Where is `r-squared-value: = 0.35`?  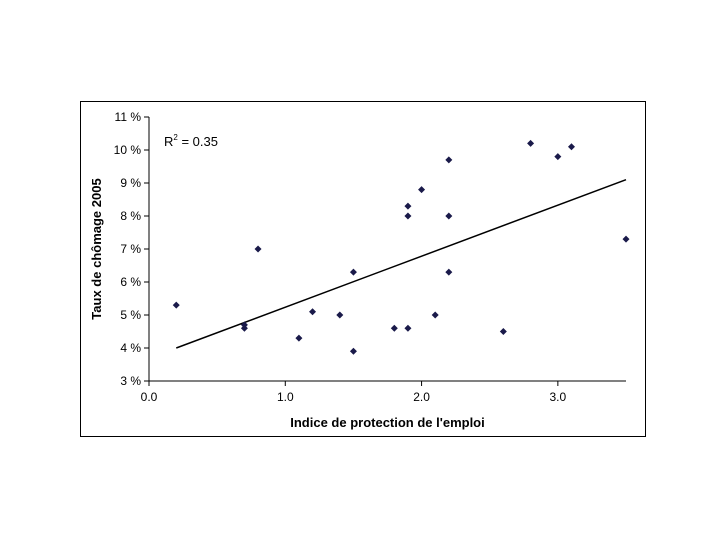 r-squared-value: = 0.35 is located at coordinates (198, 141).